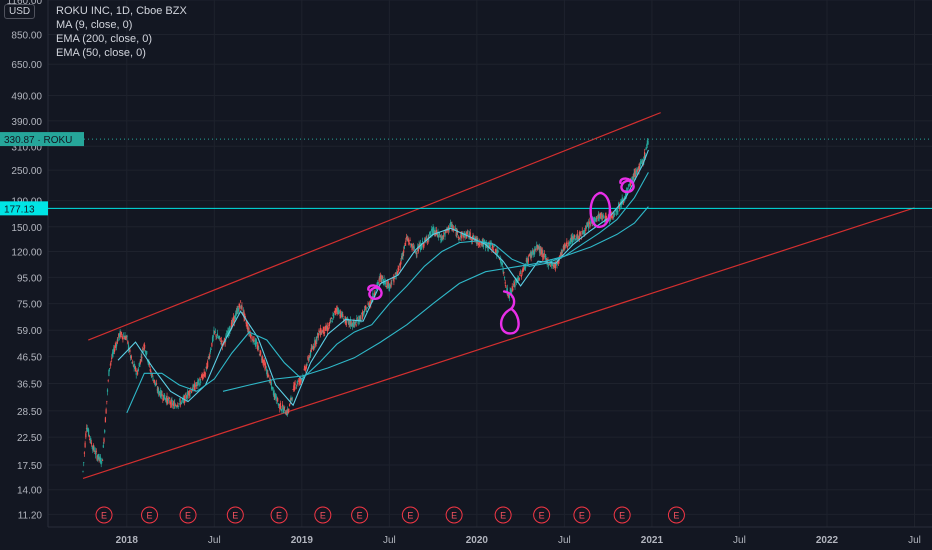 Image resolution: width=932 pixels, height=550 pixels. Describe the element at coordinates (490, 536) in the screenshot. I see `x-axis: 2018 Jul 2019 Jul 2020 Jul 2021 Jul 2022 Jul` at that location.